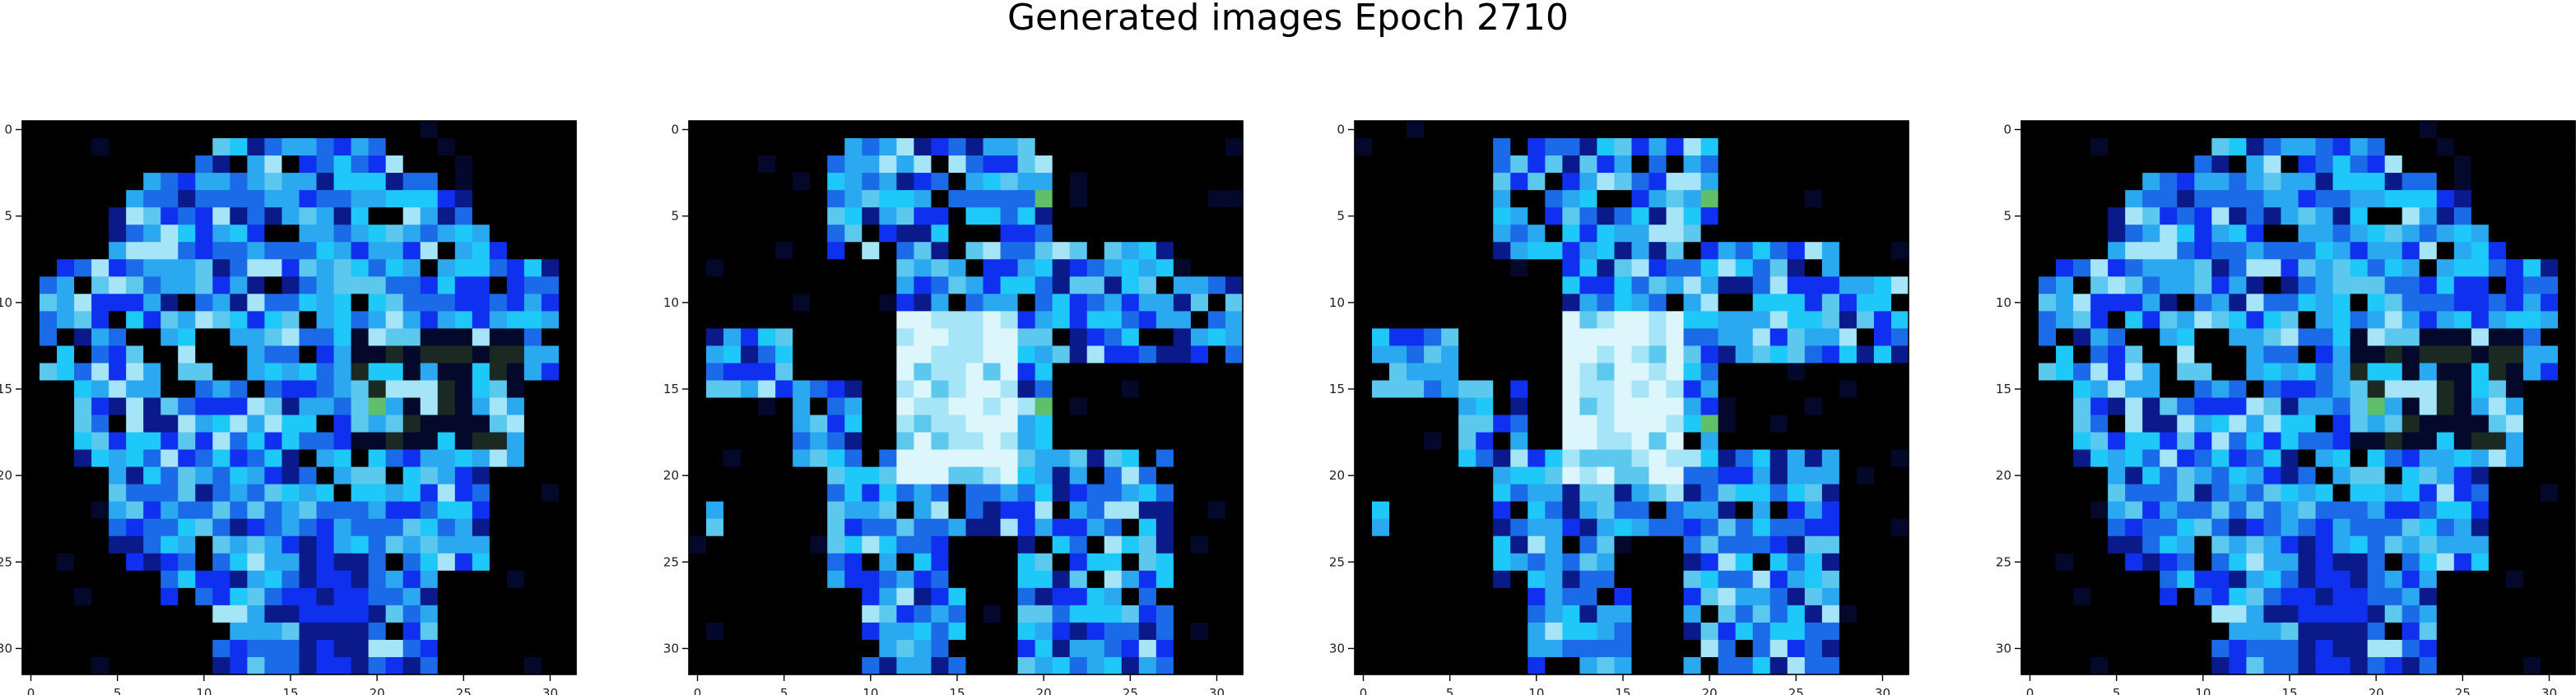 The height and width of the screenshot is (695, 2576). Describe the element at coordinates (2003, 648) in the screenshot. I see `y-tick-label: 30` at that location.